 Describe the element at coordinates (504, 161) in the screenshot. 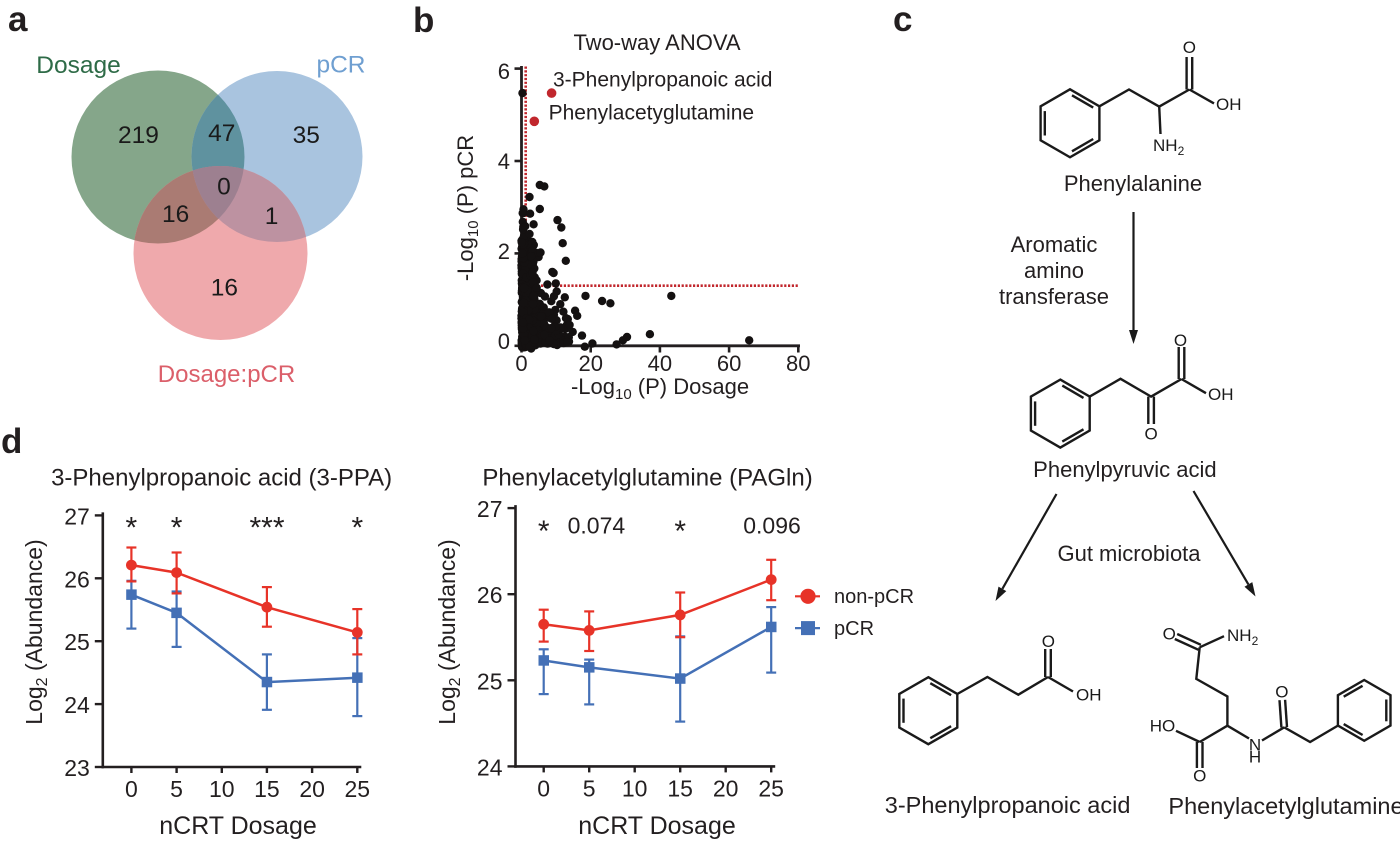

I see `svg-text: 4` at that location.